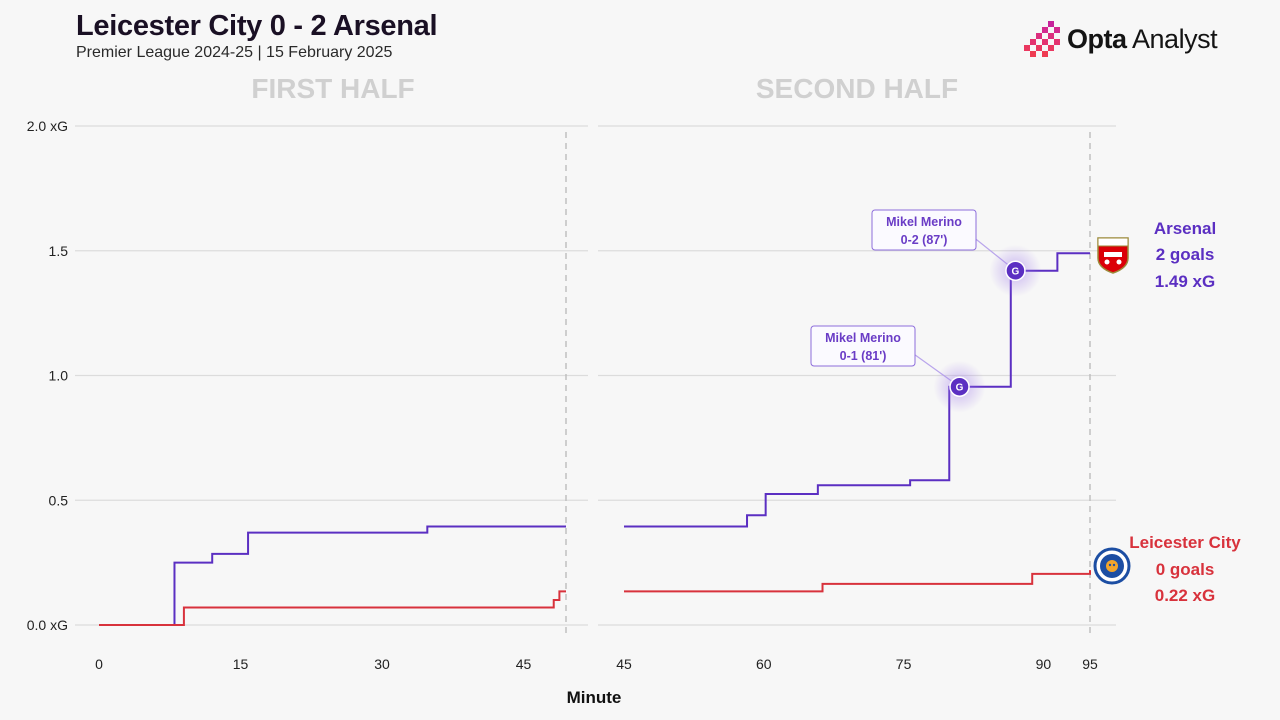 Image resolution: width=1280 pixels, height=720 pixels. I want to click on leicester-summary-xg: 0.22 xG, so click(1185, 595).